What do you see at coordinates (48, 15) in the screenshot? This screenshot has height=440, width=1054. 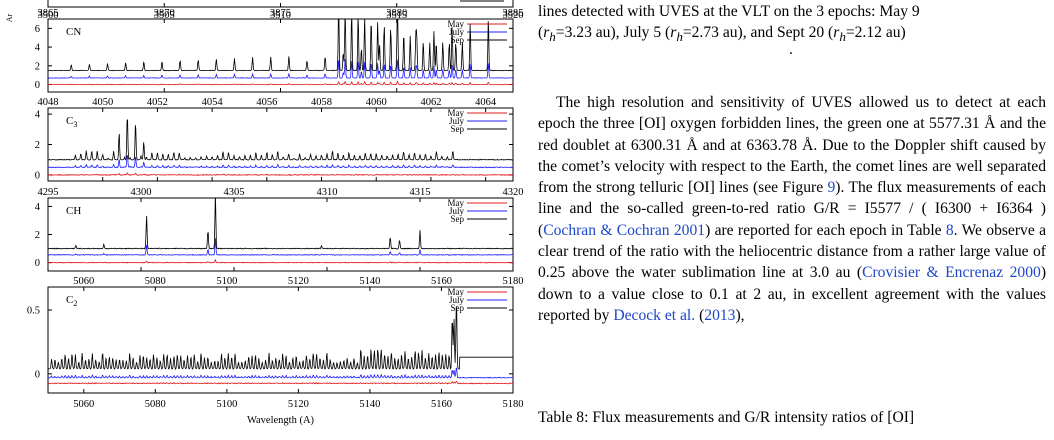 I see `x-tick-label: 3500` at bounding box center [48, 15].